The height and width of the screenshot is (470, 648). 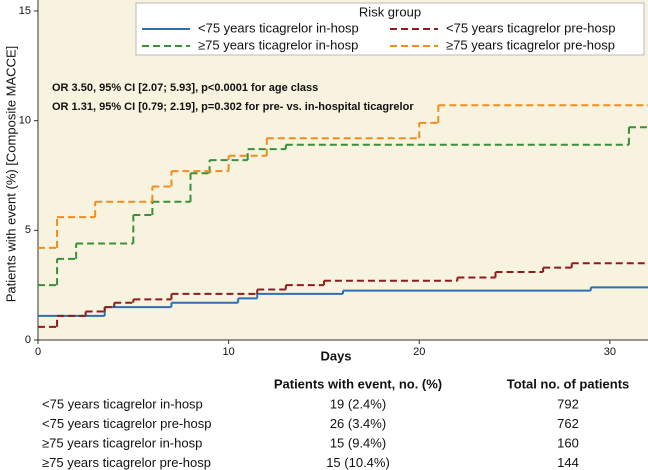 What do you see at coordinates (530, 44) in the screenshot?
I see `legend-label: ≥75 years ticagrelor pre-hosp` at bounding box center [530, 44].